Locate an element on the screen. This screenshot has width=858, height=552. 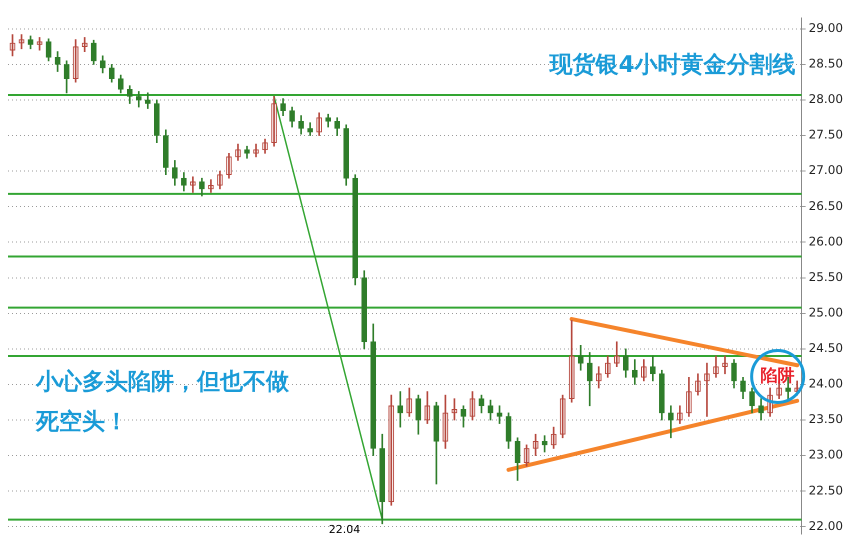
y-tick-label: 24.00 is located at coordinates (826, 383).